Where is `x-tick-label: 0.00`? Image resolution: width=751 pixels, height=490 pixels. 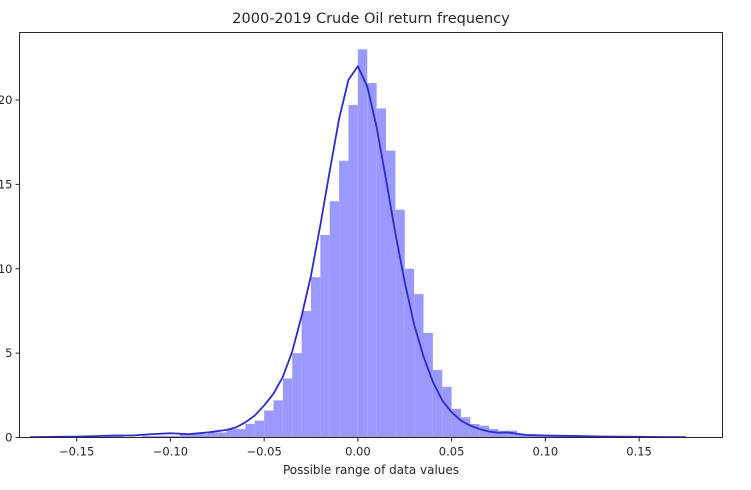
x-tick-label: 0.00 is located at coordinates (358, 452).